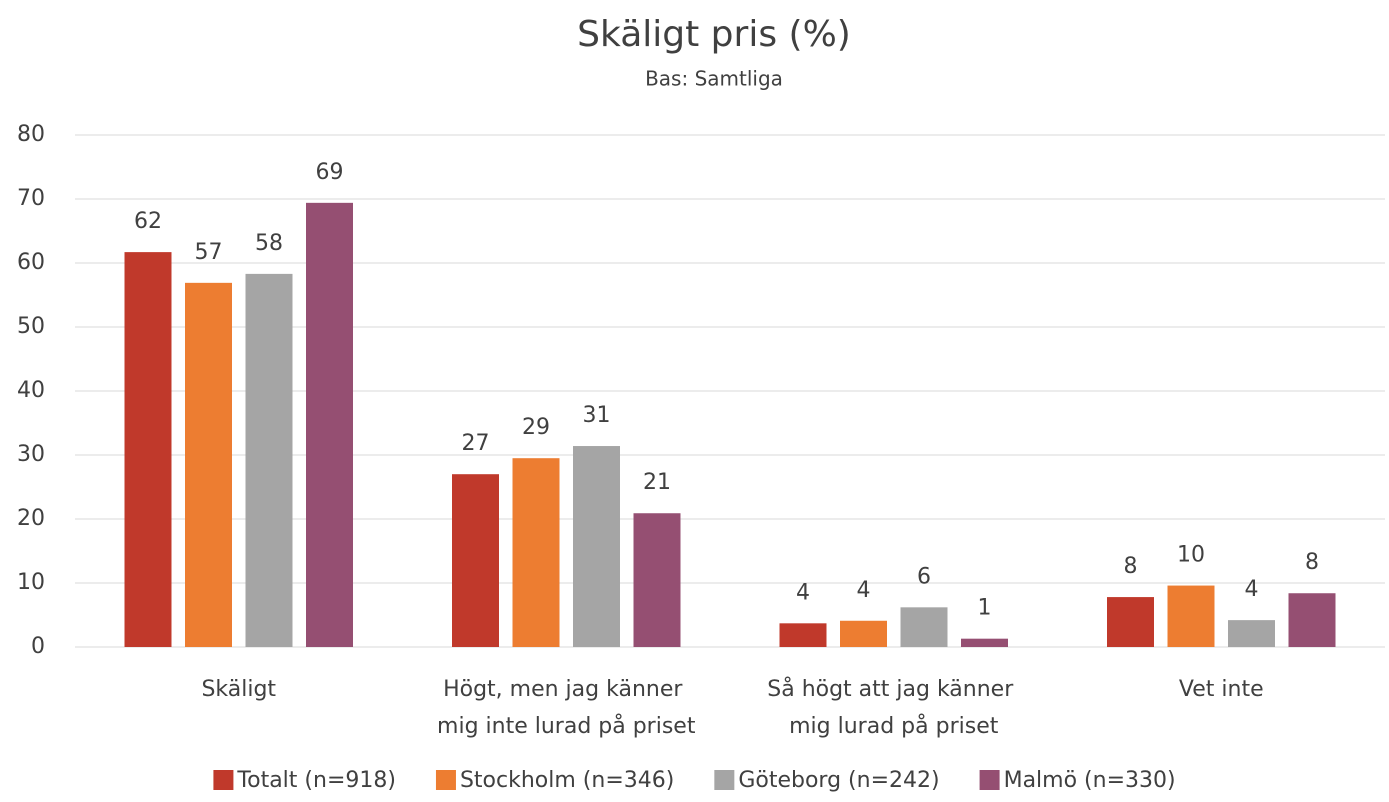 The image size is (1389, 802). What do you see at coordinates (597, 415) in the screenshot?
I see `value-label: 31` at bounding box center [597, 415].